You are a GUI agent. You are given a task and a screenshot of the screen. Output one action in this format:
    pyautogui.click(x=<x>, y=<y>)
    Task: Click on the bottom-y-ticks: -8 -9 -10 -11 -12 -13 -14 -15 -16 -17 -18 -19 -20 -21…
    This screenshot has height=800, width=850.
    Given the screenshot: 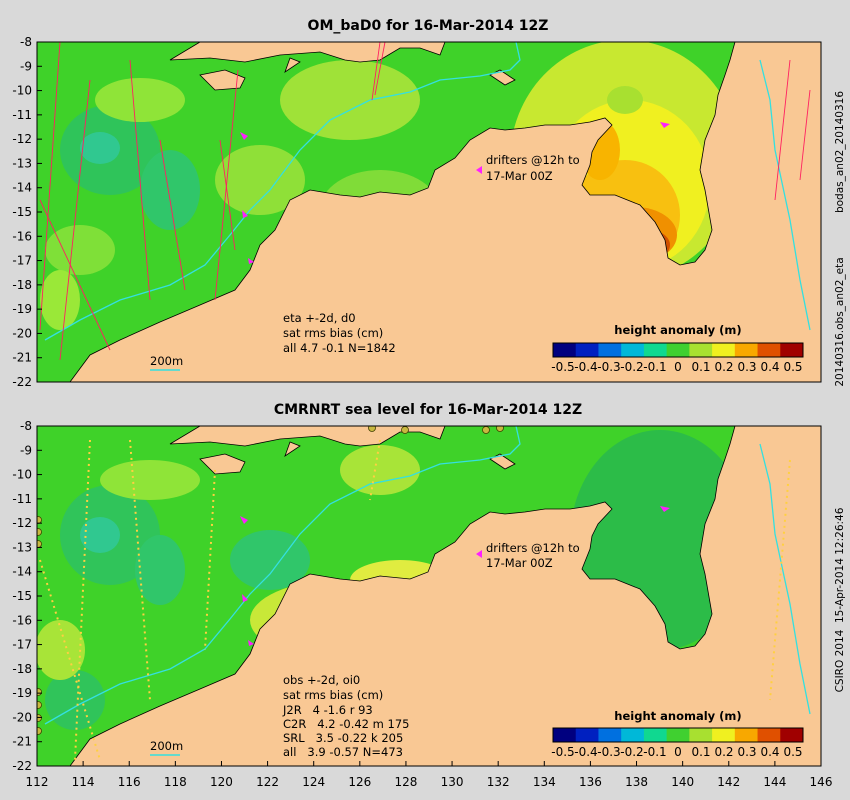 What is the action you would take?
    pyautogui.click(x=27, y=596)
    